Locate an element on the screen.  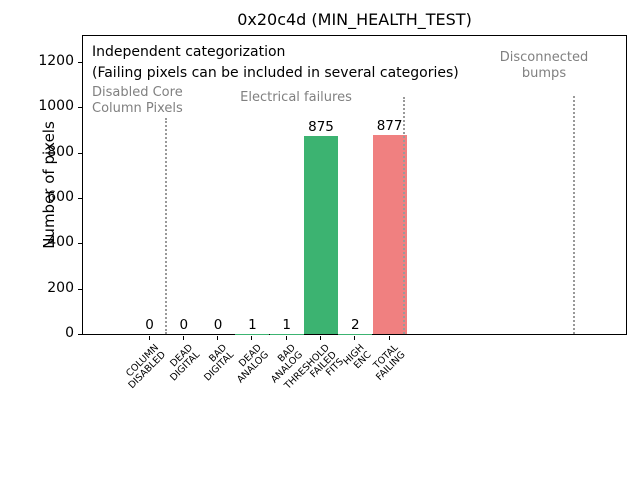
bar-value-label: 877 is located at coordinates (389, 126).